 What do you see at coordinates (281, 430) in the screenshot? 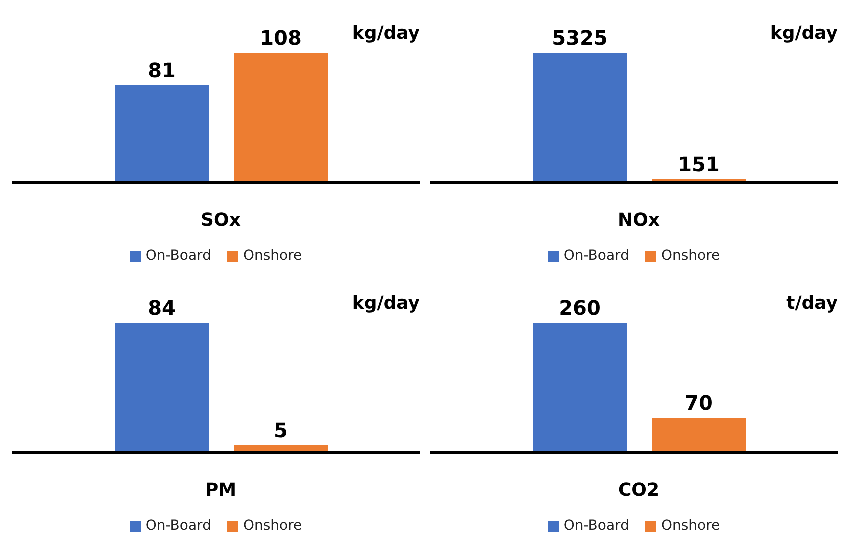
I see `data-label: 5` at bounding box center [281, 430].